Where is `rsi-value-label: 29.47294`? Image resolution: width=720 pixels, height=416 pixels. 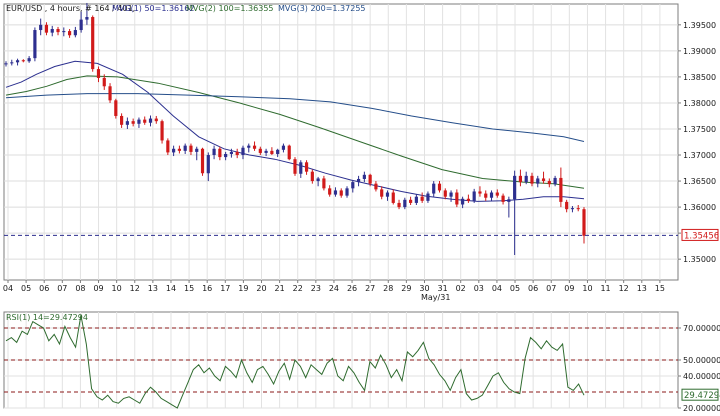 rsi-value-label: 29.47294 is located at coordinates (702, 396).